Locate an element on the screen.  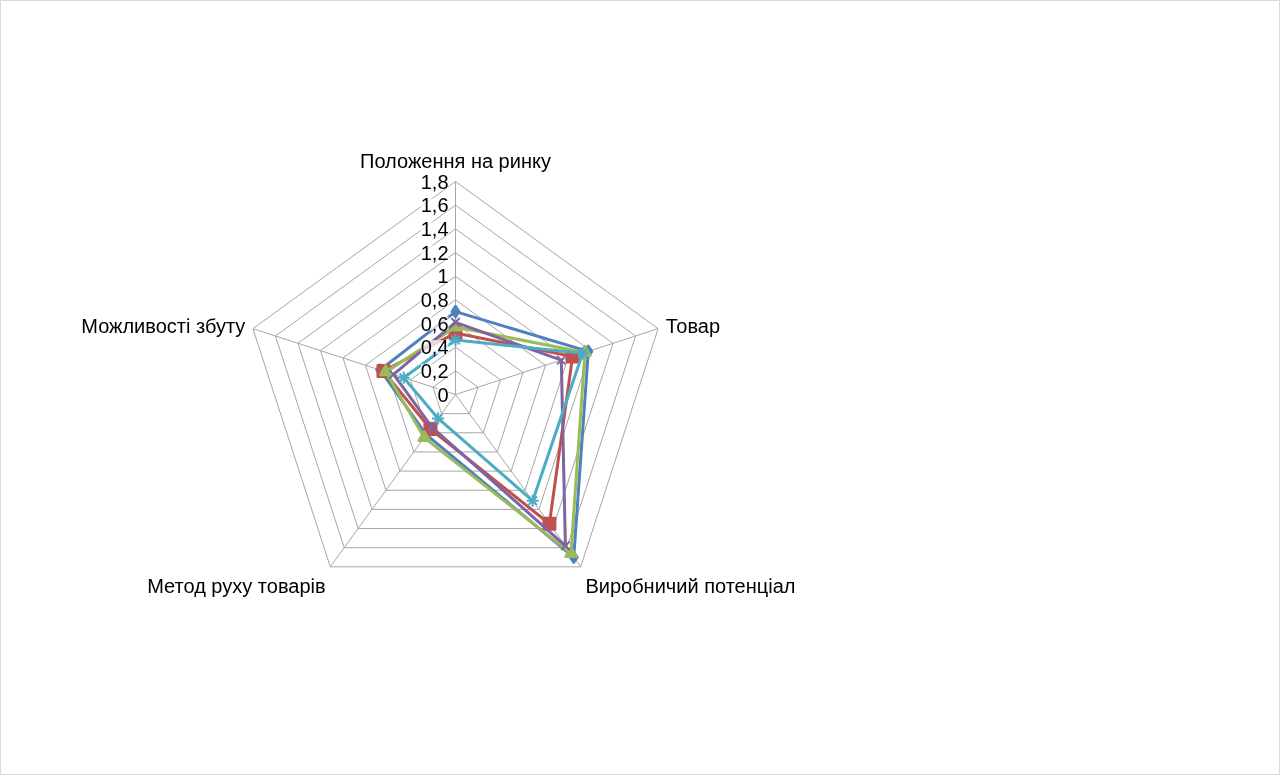
y-tick-label: 0,8 is located at coordinates (434, 299).